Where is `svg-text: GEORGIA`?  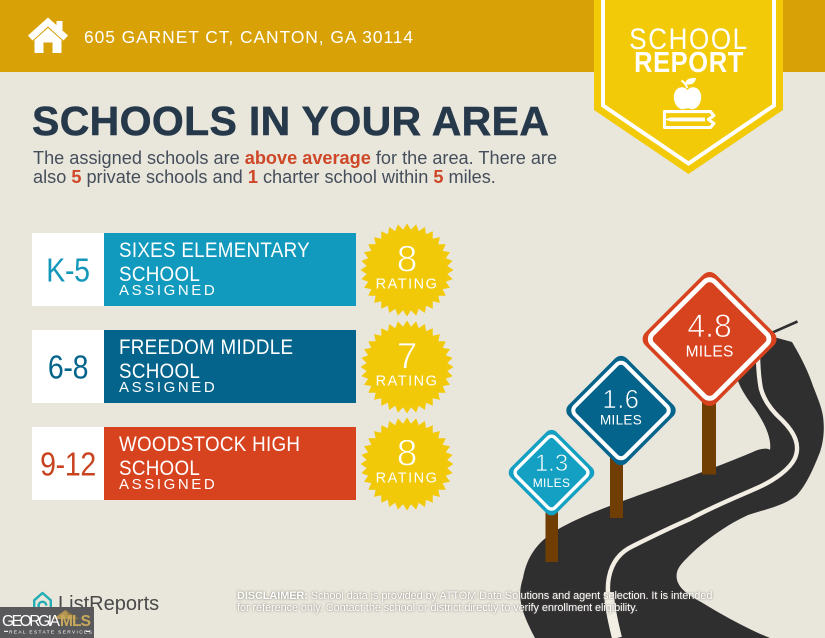 svg-text: GEORGIA is located at coordinates (31, 621).